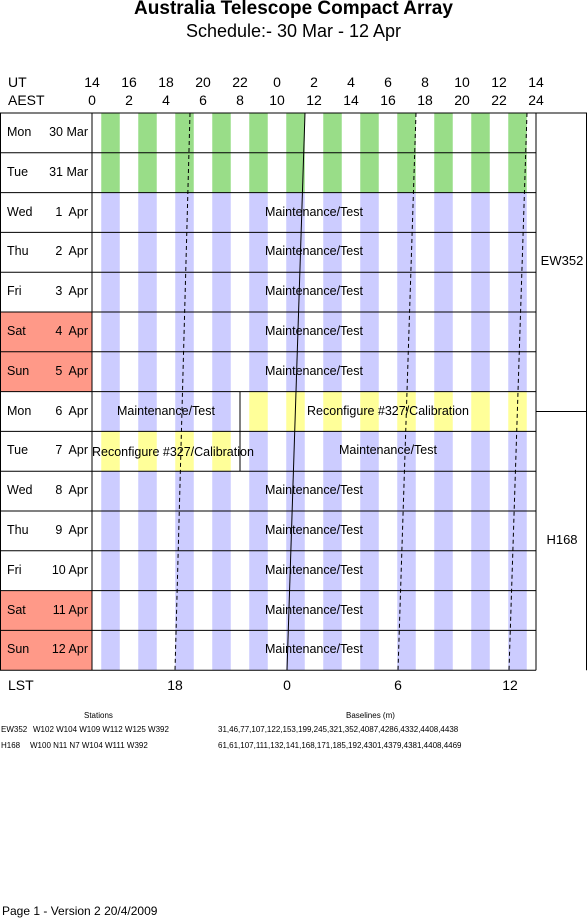 This screenshot has width=587, height=919. What do you see at coordinates (71, 490) in the screenshot?
I see `day-date: 8 Apr` at bounding box center [71, 490].